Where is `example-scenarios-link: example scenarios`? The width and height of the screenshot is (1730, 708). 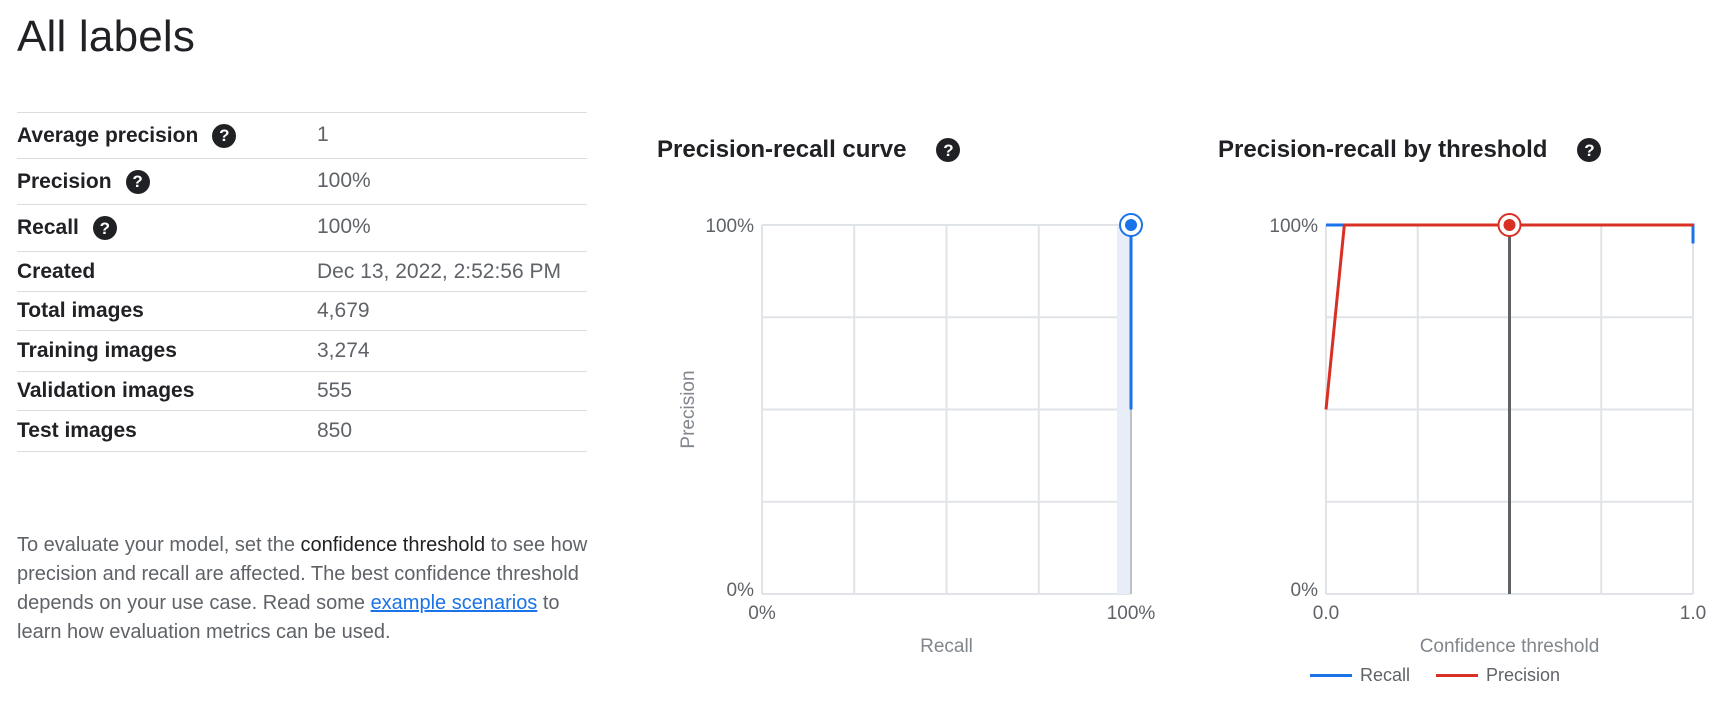
example-scenarios-link: example scenarios is located at coordinates (454, 603).